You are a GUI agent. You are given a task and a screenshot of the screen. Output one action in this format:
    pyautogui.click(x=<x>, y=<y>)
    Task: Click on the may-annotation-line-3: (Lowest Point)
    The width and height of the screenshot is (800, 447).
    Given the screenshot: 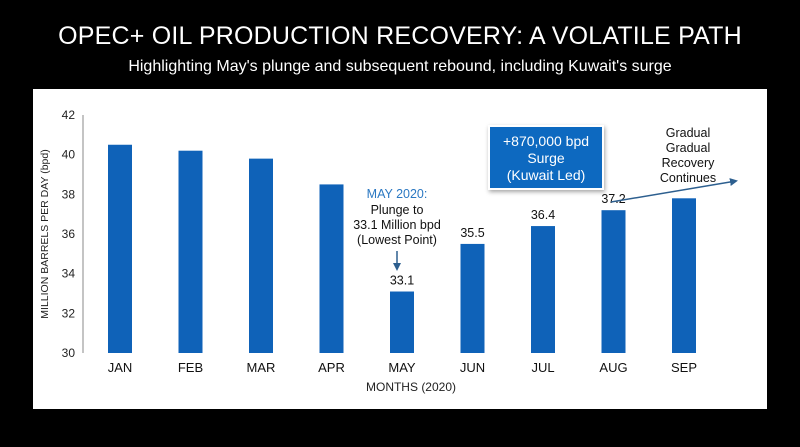 What is the action you would take?
    pyautogui.click(x=397, y=240)
    